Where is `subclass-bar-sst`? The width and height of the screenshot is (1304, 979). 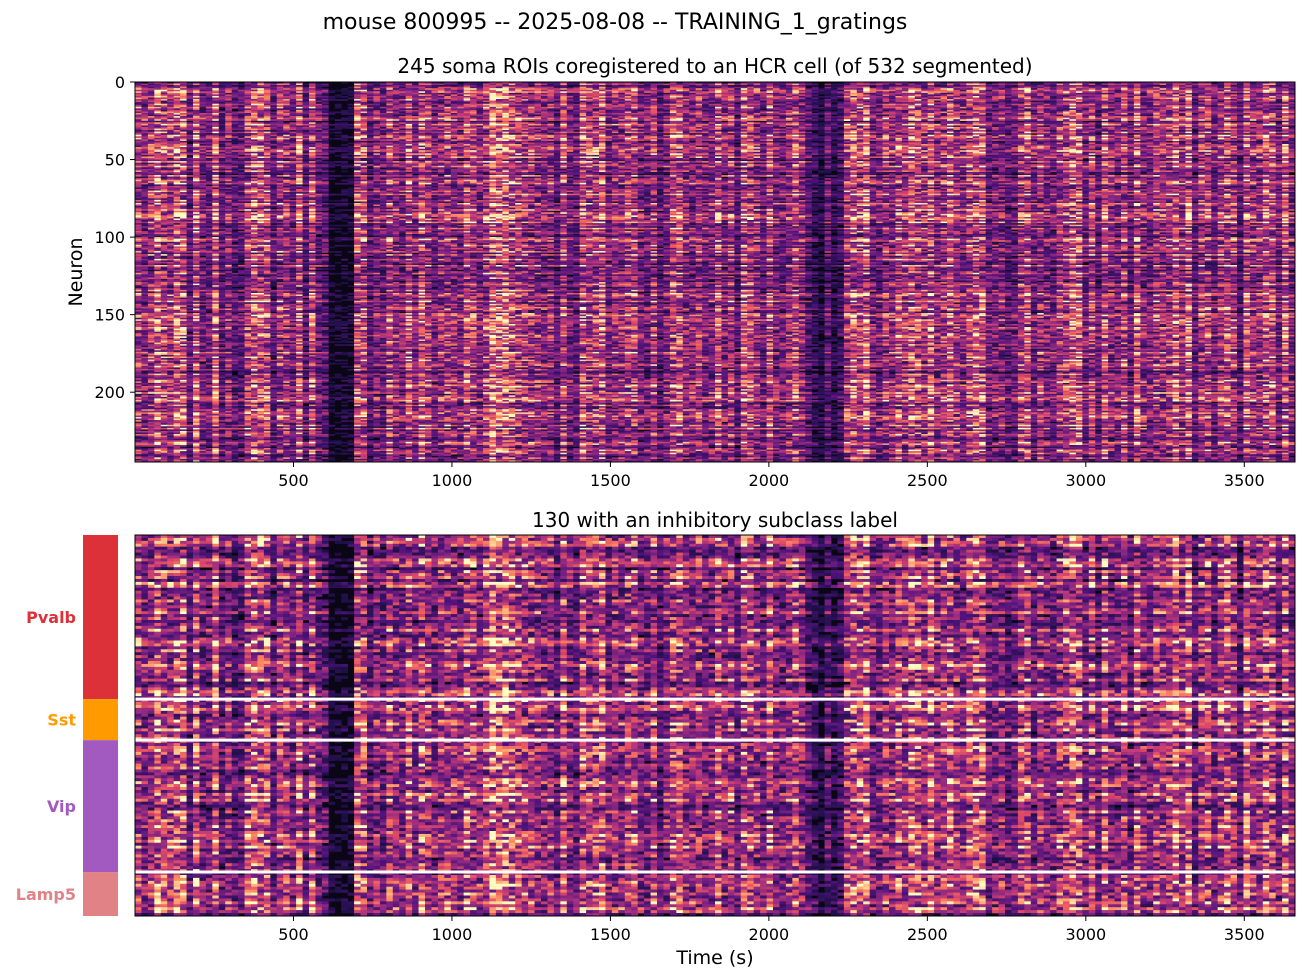 subclass-bar-sst is located at coordinates (100, 719).